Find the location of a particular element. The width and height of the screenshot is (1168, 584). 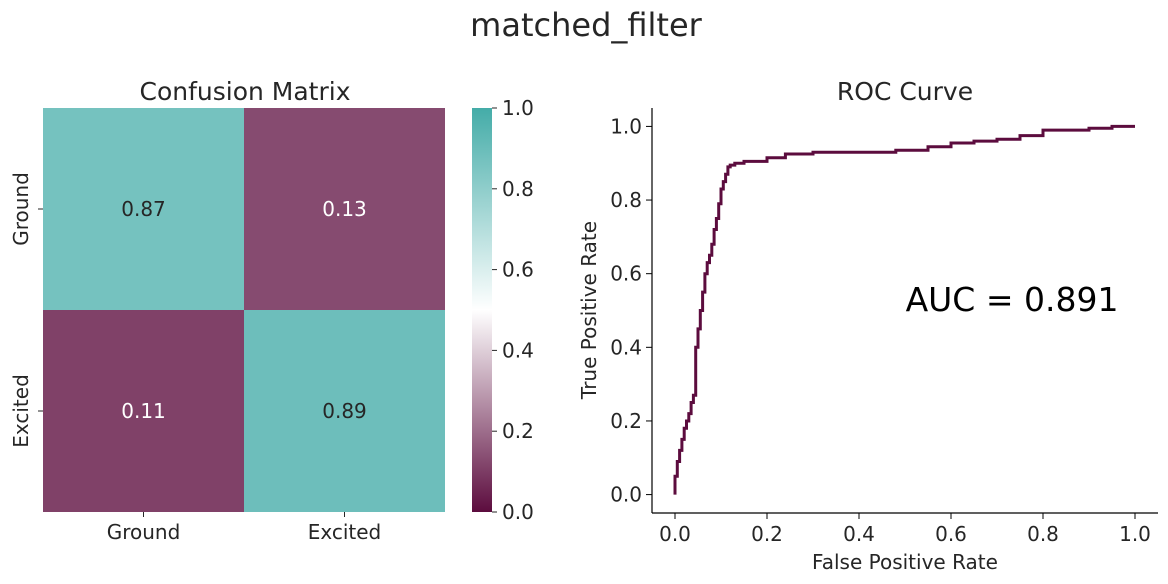

roc-x-tick-label: 0.6 is located at coordinates (951, 534).